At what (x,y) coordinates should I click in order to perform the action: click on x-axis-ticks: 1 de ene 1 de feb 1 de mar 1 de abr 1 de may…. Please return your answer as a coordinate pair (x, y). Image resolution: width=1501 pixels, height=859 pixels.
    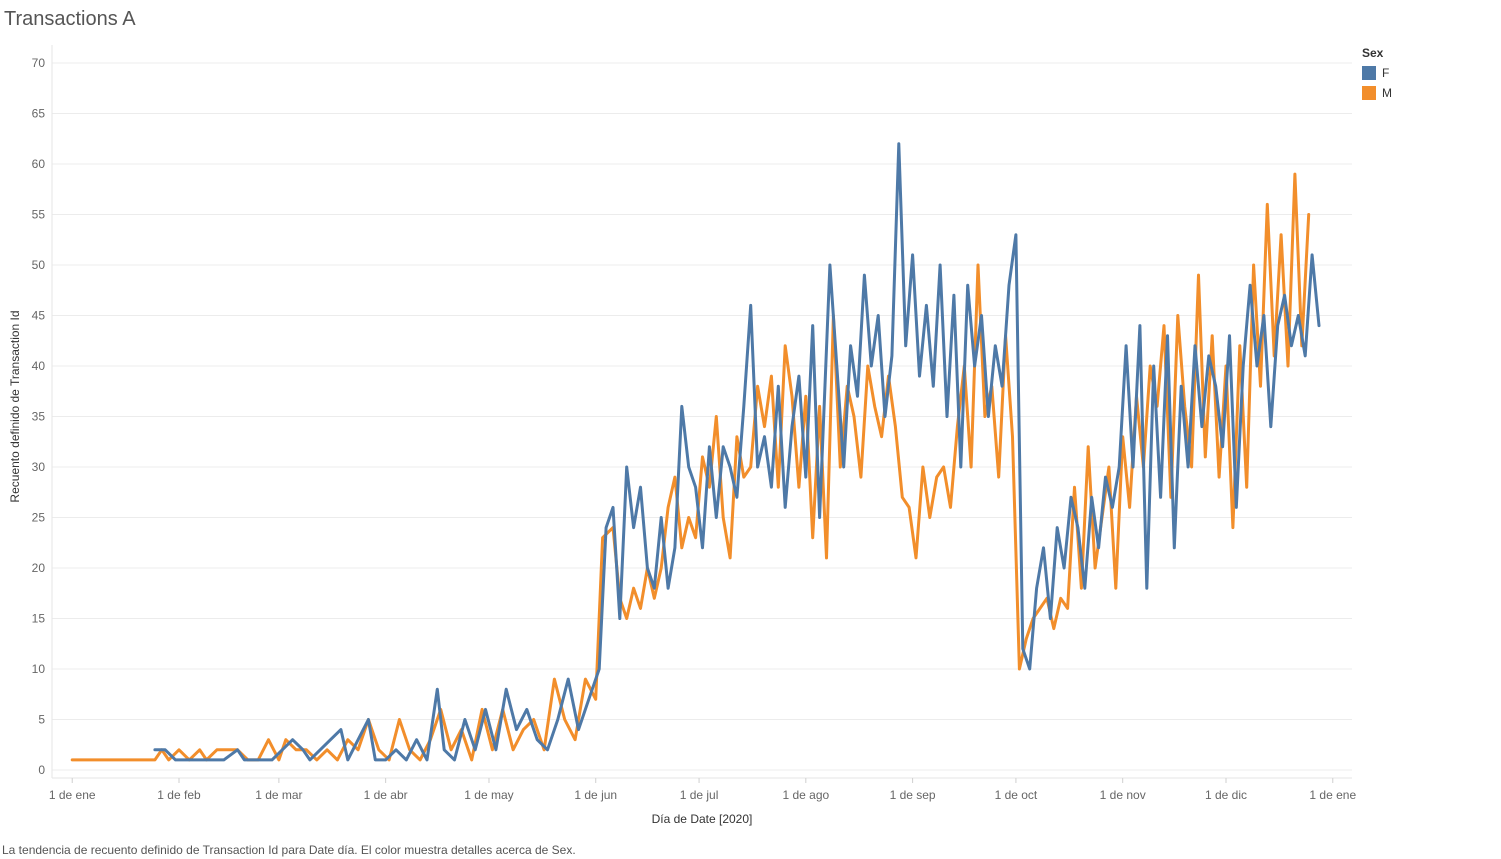
    Looking at the image, I should click on (702, 790).